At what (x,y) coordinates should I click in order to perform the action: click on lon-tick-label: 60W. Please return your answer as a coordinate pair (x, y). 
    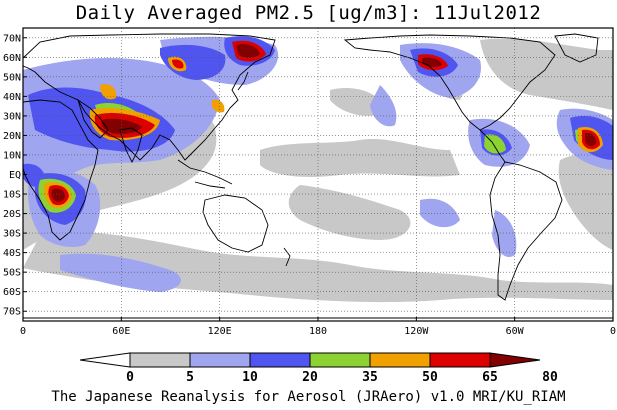
    Looking at the image, I should click on (515, 331).